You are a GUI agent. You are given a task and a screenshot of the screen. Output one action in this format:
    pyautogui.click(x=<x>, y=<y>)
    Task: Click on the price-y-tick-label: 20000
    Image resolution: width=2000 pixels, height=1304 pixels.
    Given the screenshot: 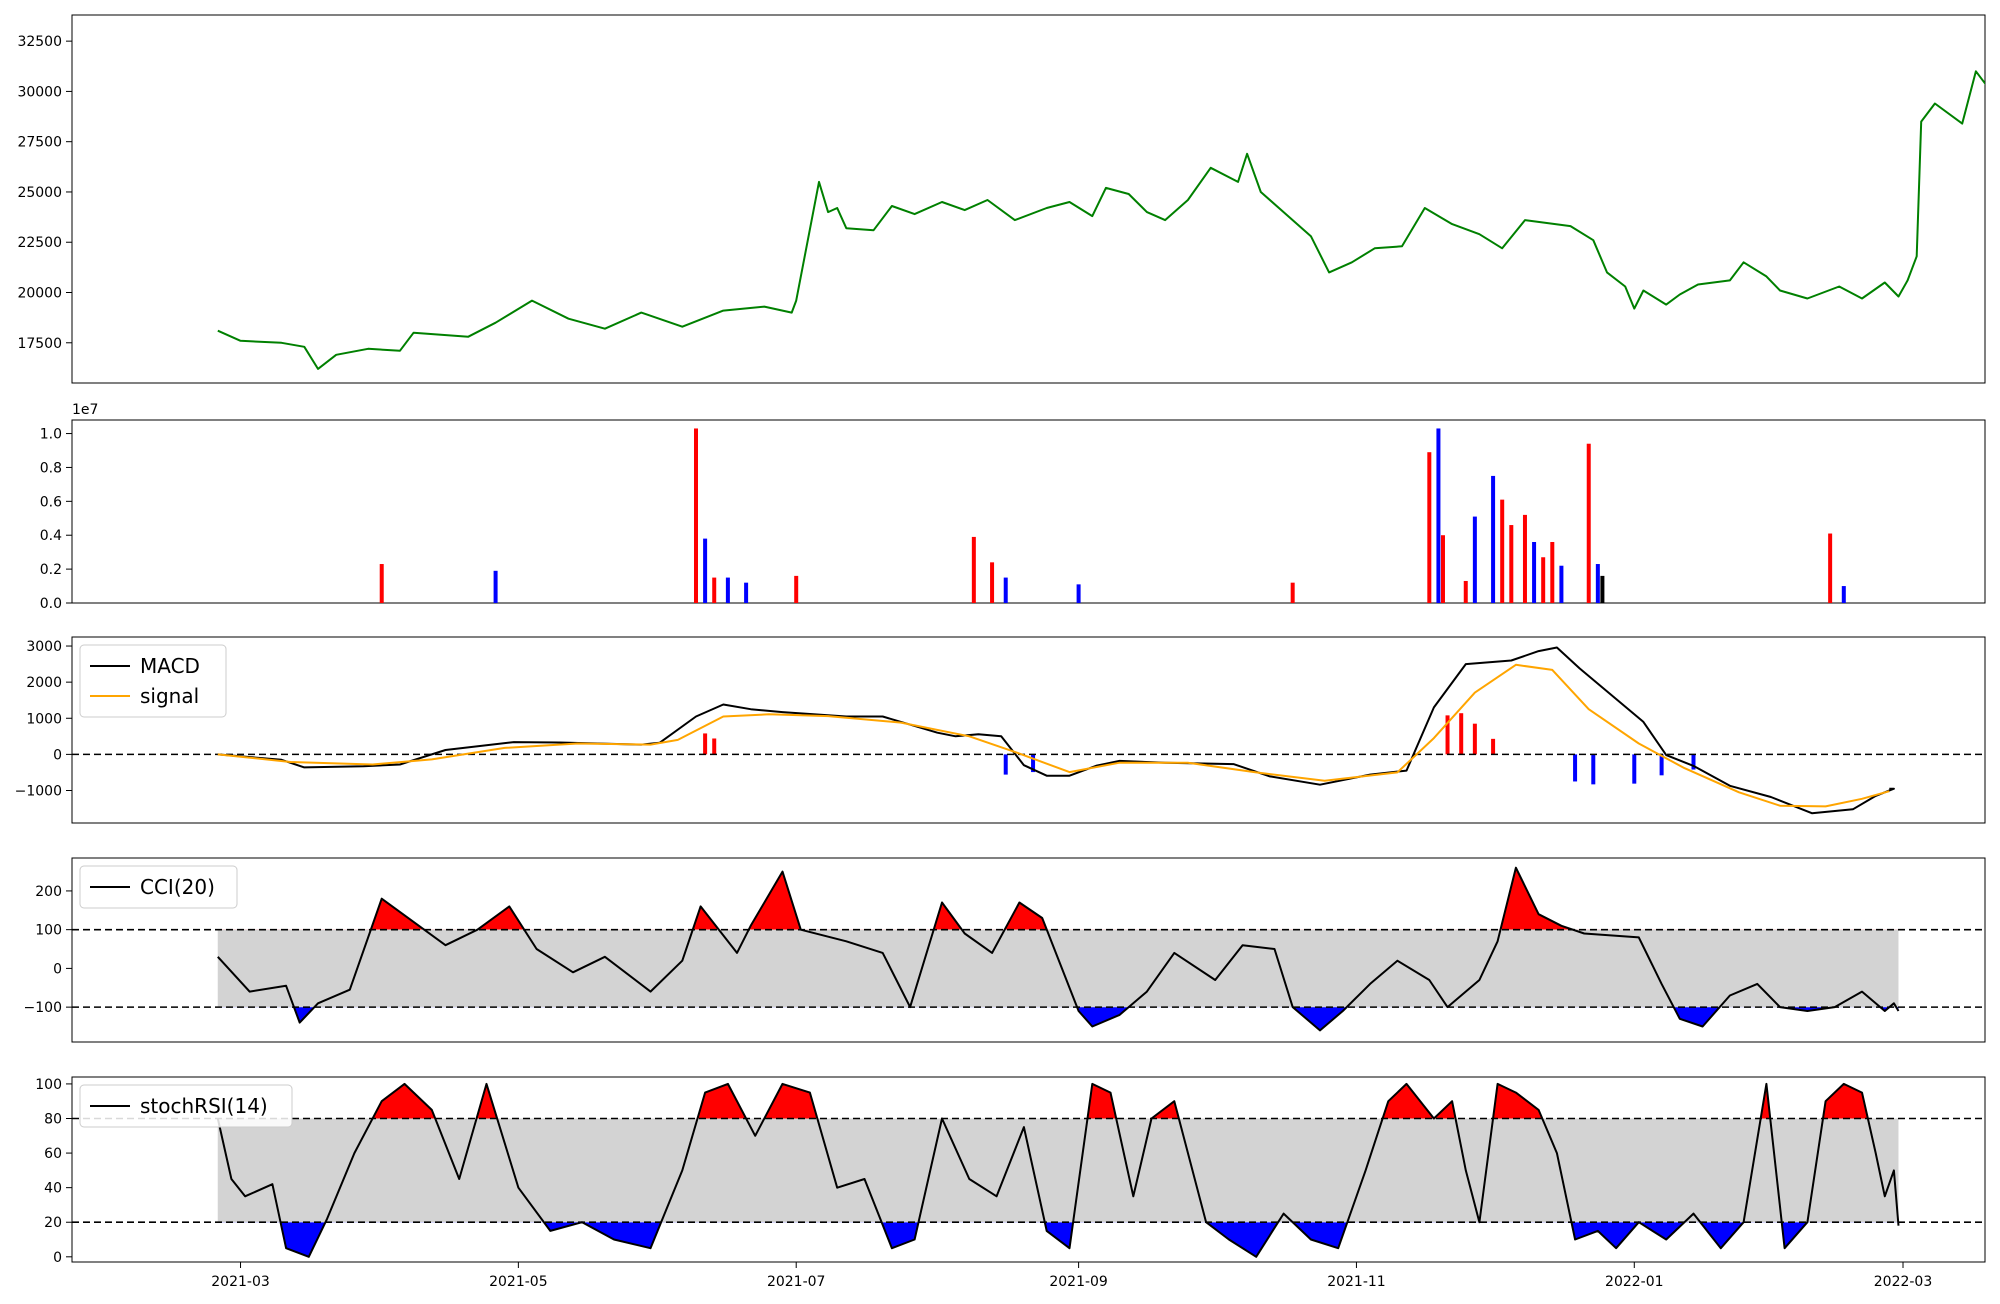 What is the action you would take?
    pyautogui.click(x=39, y=294)
    